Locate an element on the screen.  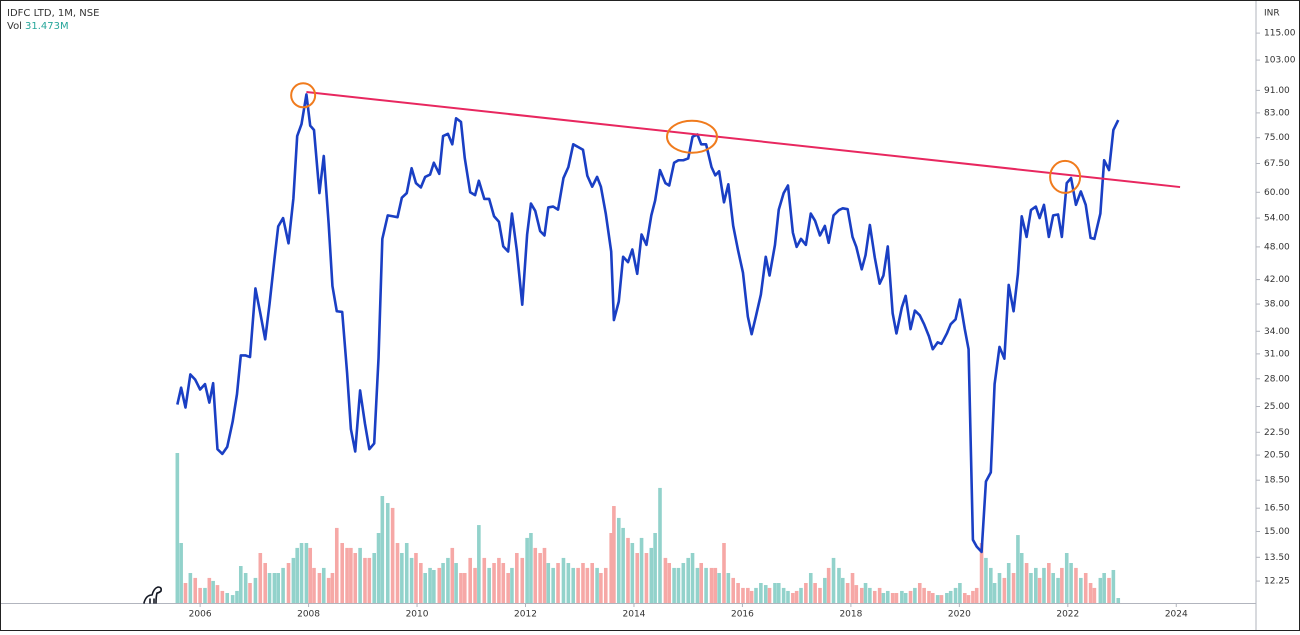
y-tick-label: 48.00 is located at coordinates (1277, 247).